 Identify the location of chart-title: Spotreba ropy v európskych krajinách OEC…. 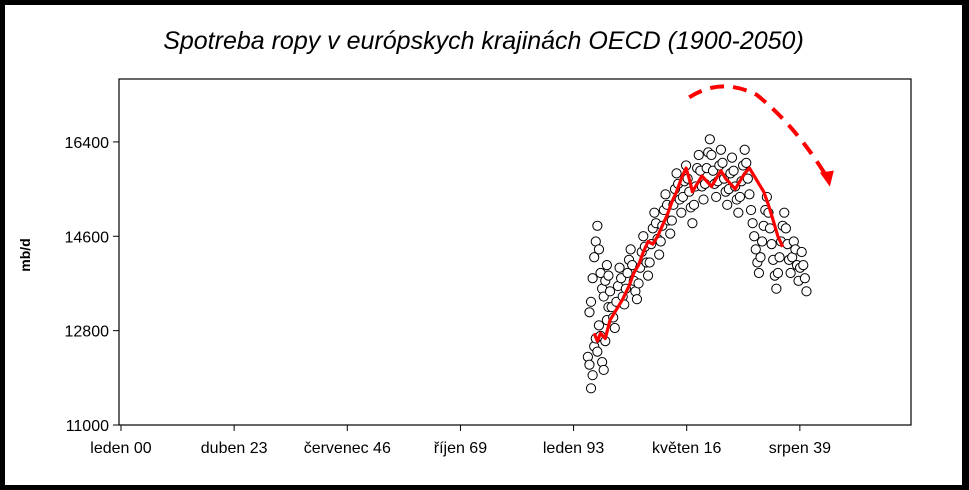
(483, 41).